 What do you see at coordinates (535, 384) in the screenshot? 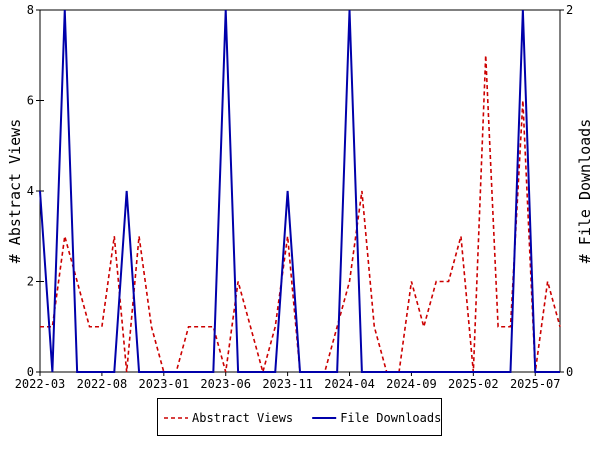
I see `x-tick-label: 2025-07` at bounding box center [535, 384].